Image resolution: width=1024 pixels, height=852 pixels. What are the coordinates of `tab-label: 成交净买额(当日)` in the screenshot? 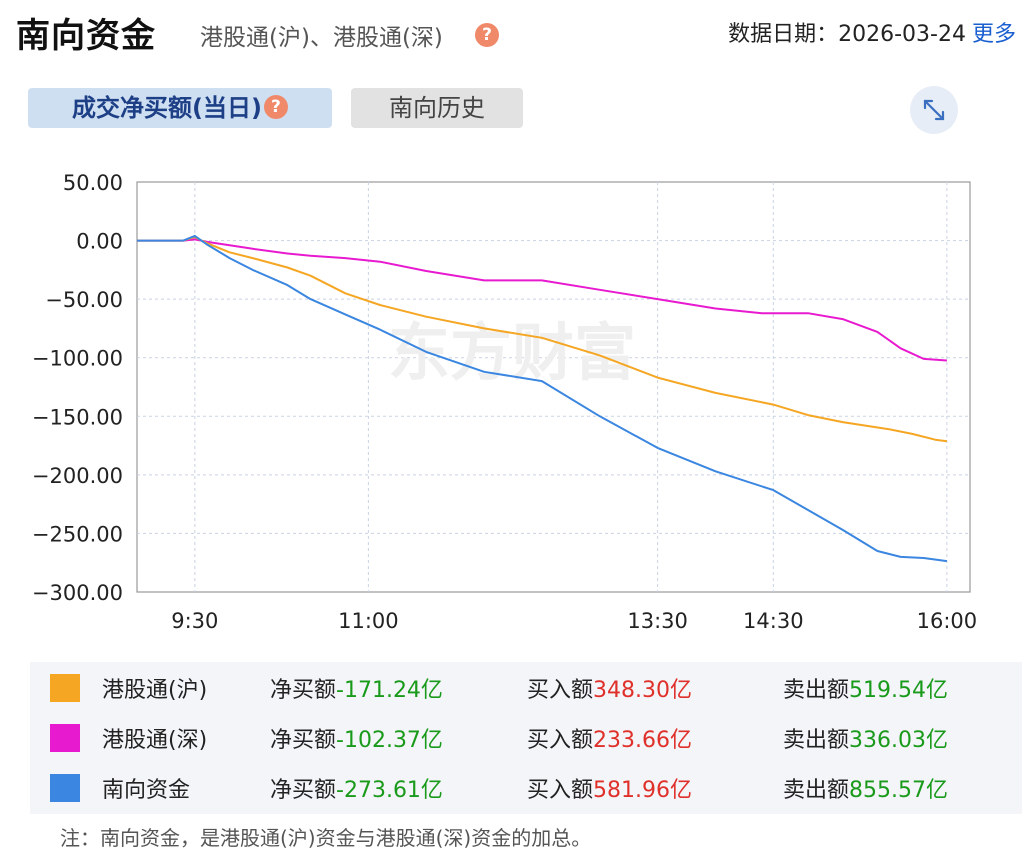 It's located at (167, 108).